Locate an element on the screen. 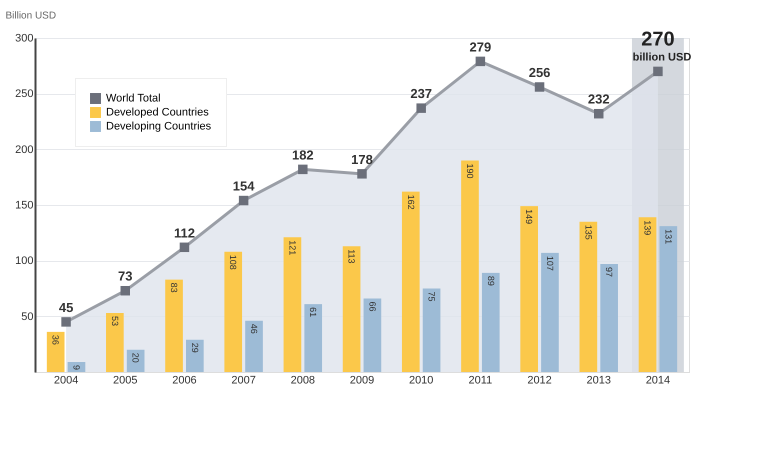 The height and width of the screenshot is (463, 772). data-label: 135 is located at coordinates (588, 232).